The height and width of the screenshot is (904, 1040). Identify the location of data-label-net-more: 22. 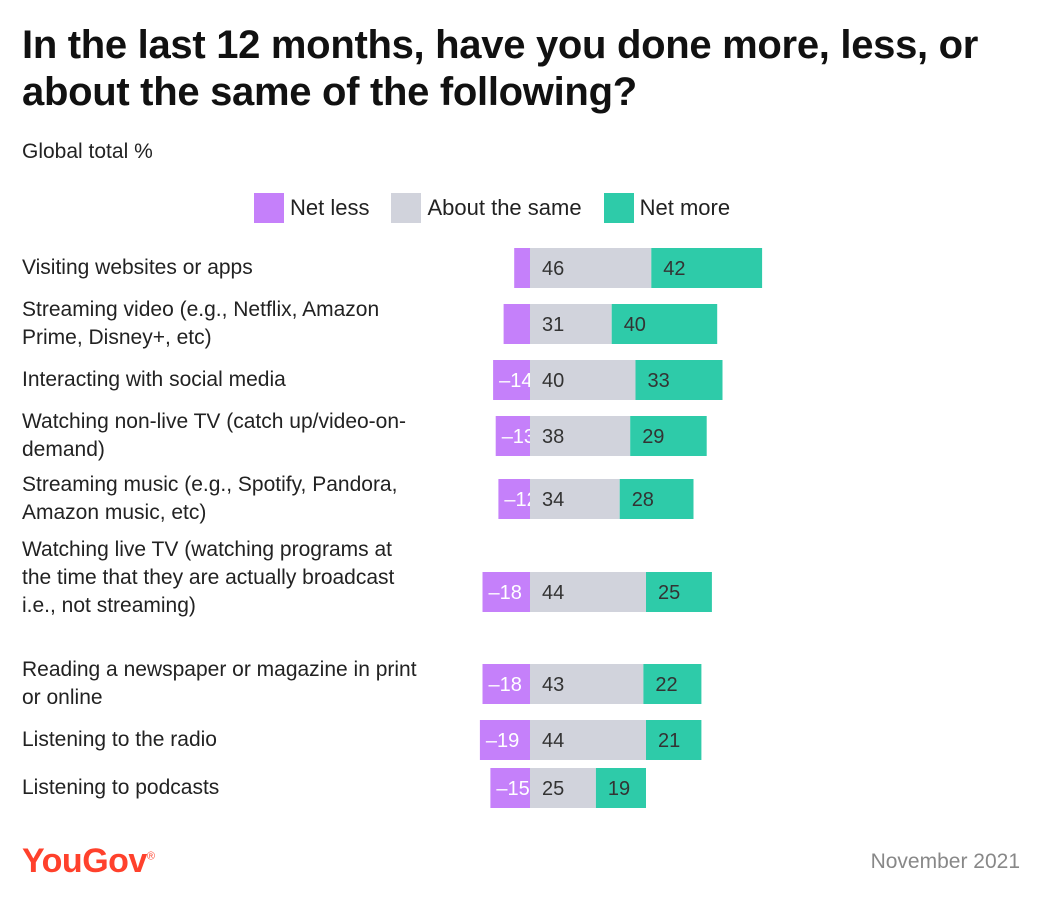
(666, 685).